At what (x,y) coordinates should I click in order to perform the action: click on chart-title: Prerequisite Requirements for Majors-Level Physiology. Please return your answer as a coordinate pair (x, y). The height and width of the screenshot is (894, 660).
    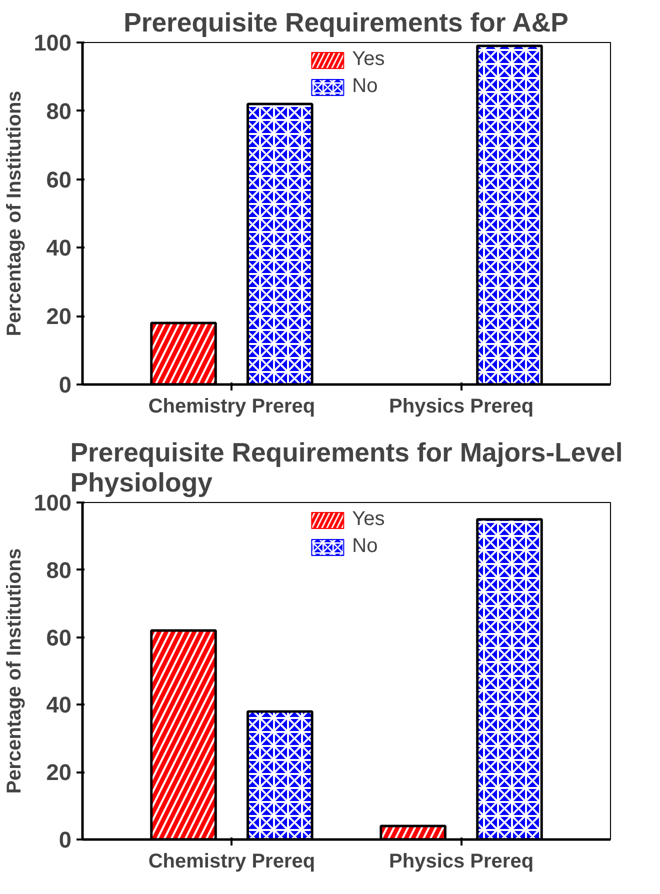
    Looking at the image, I should click on (346, 468).